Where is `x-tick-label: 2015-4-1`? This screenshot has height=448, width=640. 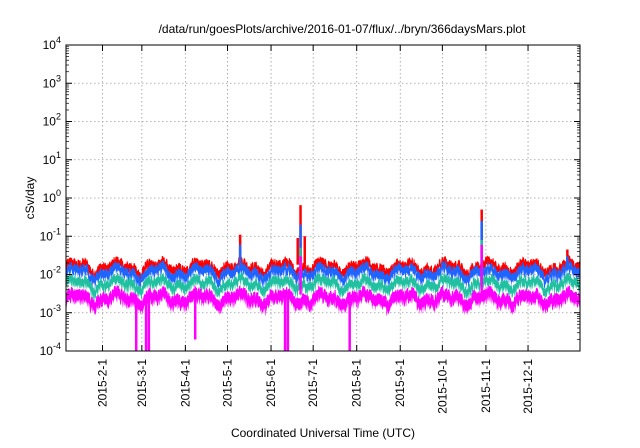 x-tick-label: 2015-4-1 is located at coordinates (185, 383).